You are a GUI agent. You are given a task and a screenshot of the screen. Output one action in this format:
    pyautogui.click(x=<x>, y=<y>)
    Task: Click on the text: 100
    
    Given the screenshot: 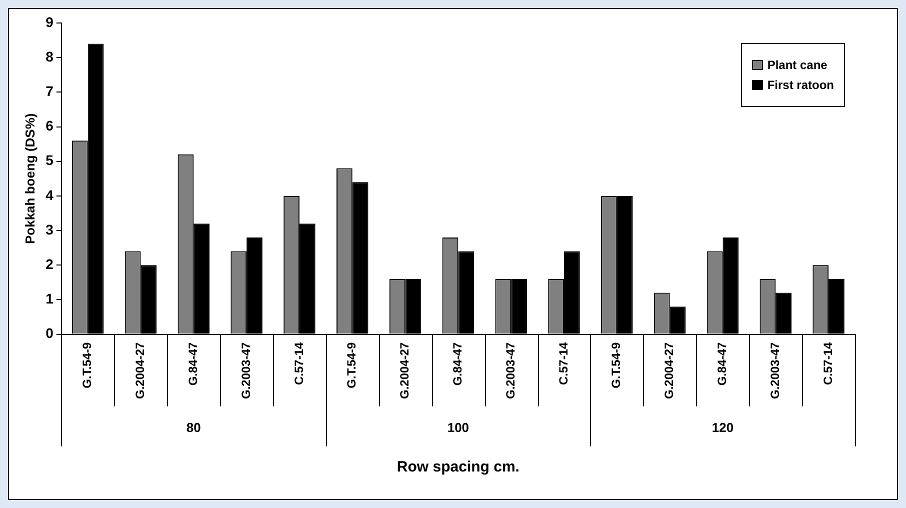 What is the action you would take?
    pyautogui.click(x=458, y=427)
    